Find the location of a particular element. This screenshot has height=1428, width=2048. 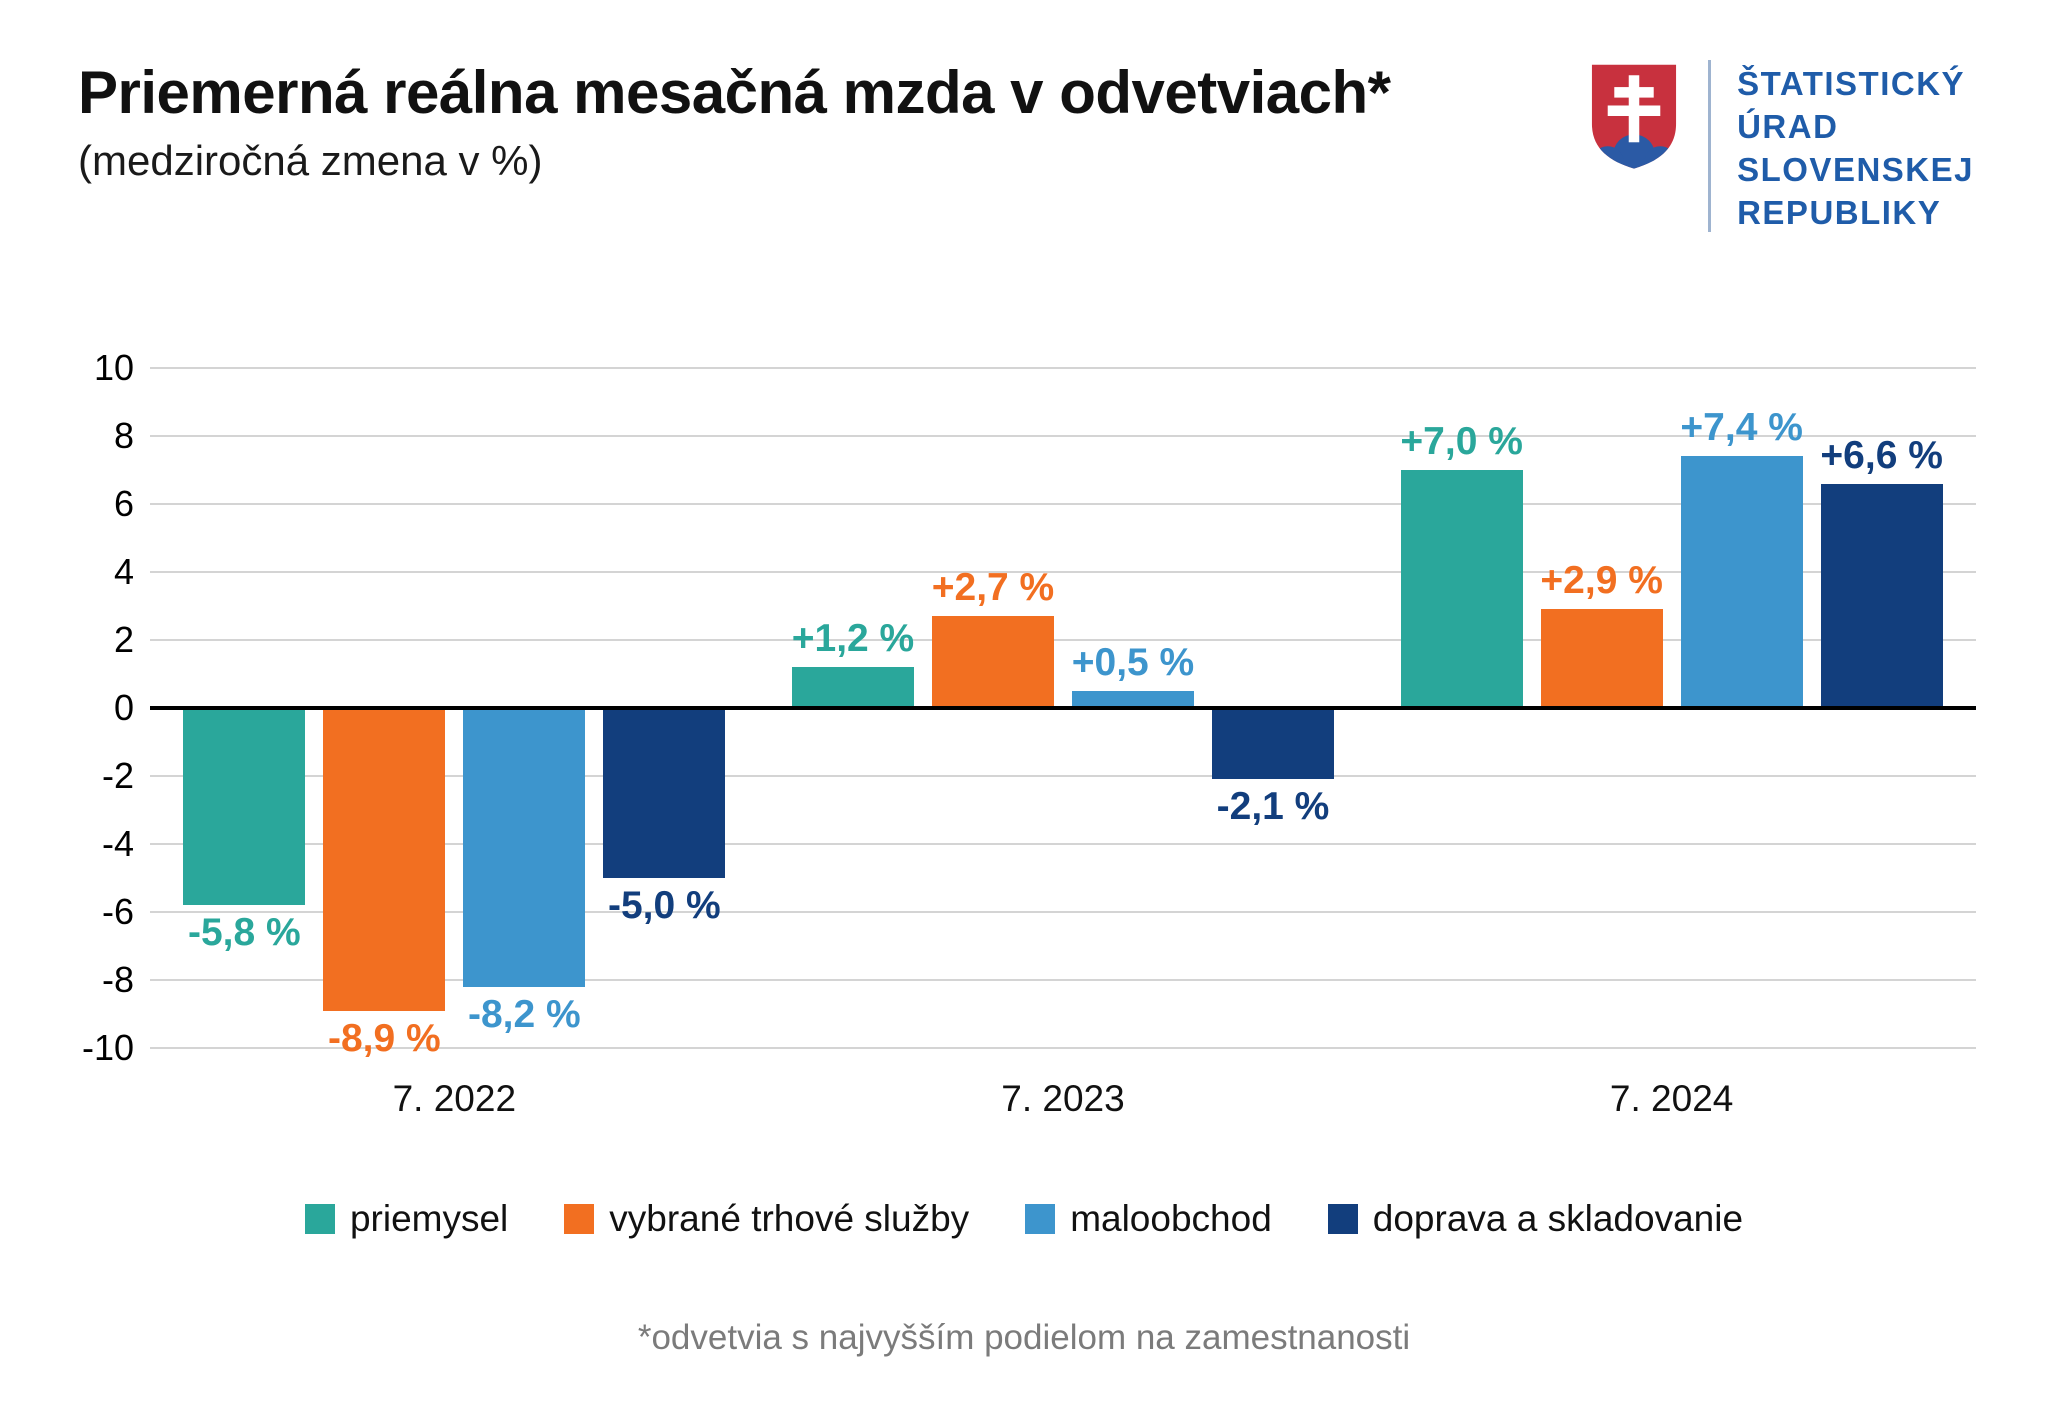

bar-value-label: +6,6 % is located at coordinates (1881, 455).